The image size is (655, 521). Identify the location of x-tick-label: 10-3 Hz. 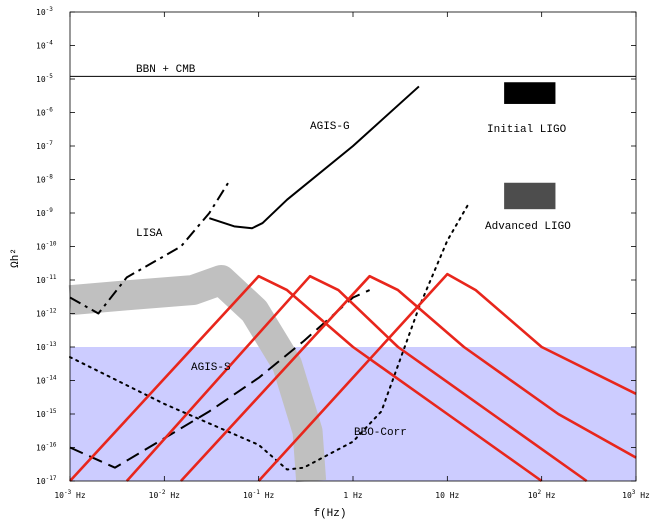
(70, 494).